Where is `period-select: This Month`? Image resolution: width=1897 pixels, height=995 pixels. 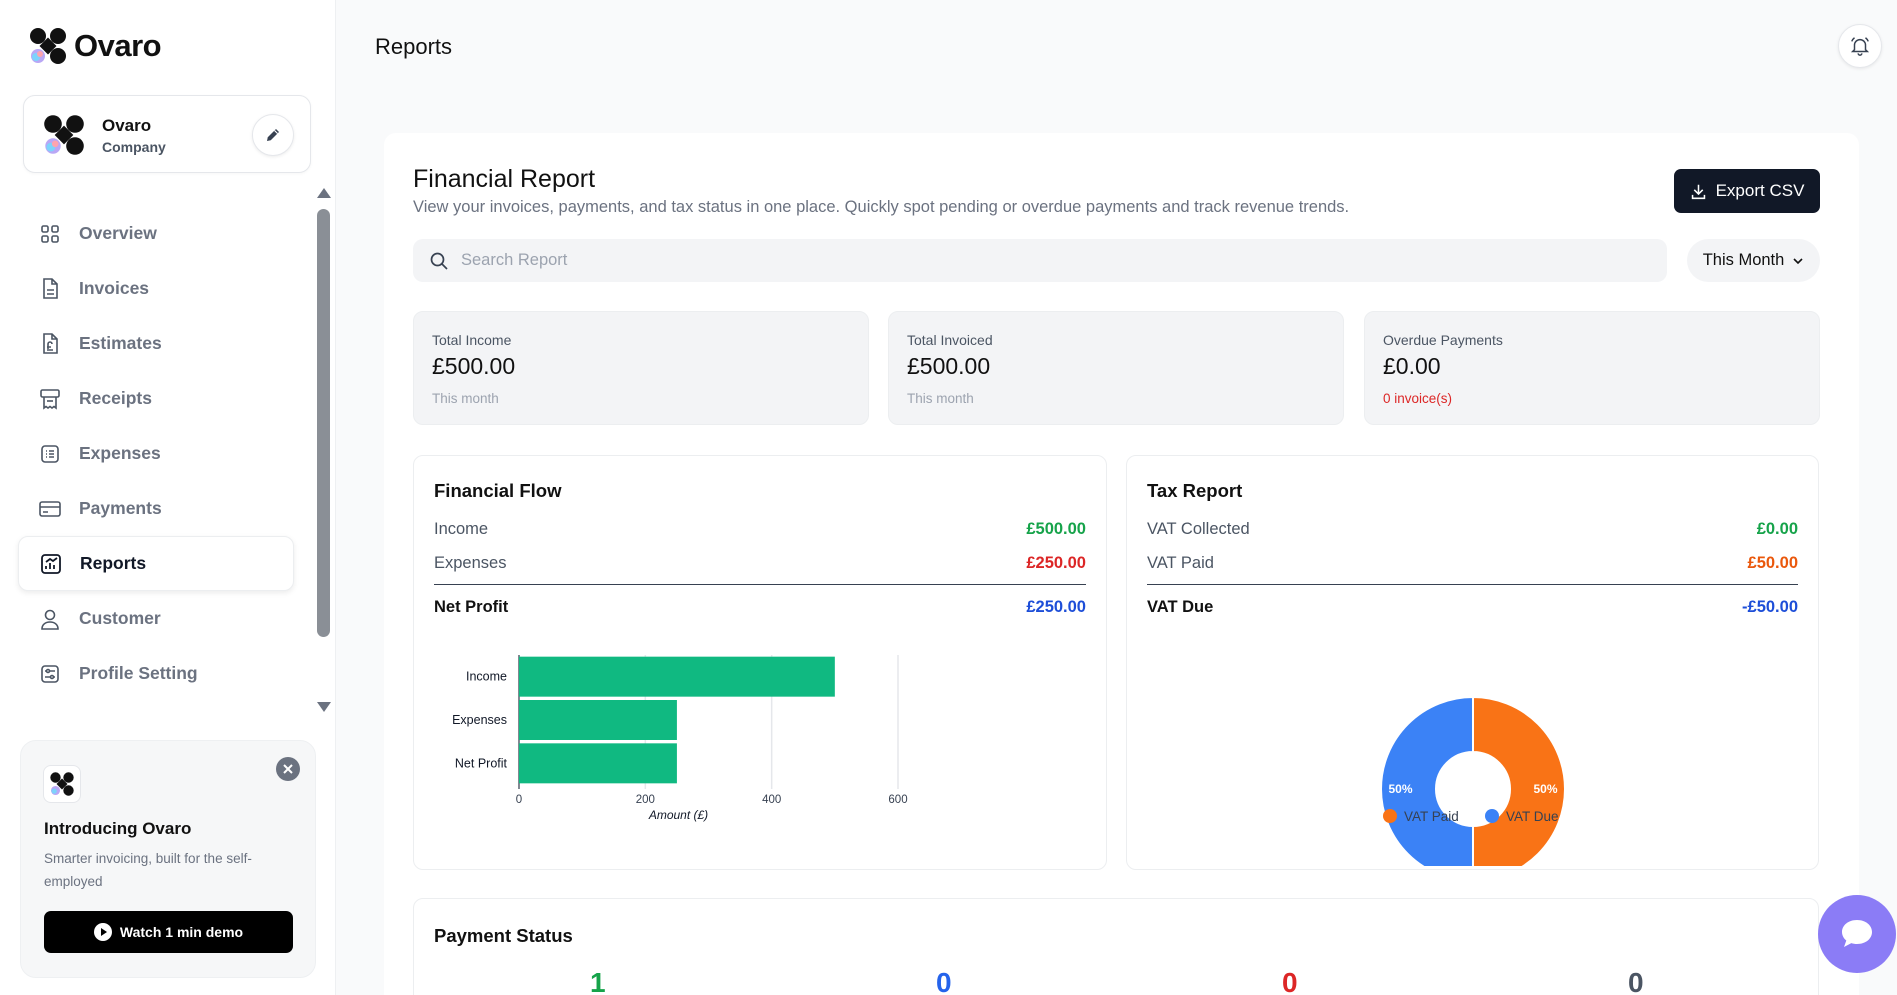
period-select: This Month is located at coordinates (1753, 260).